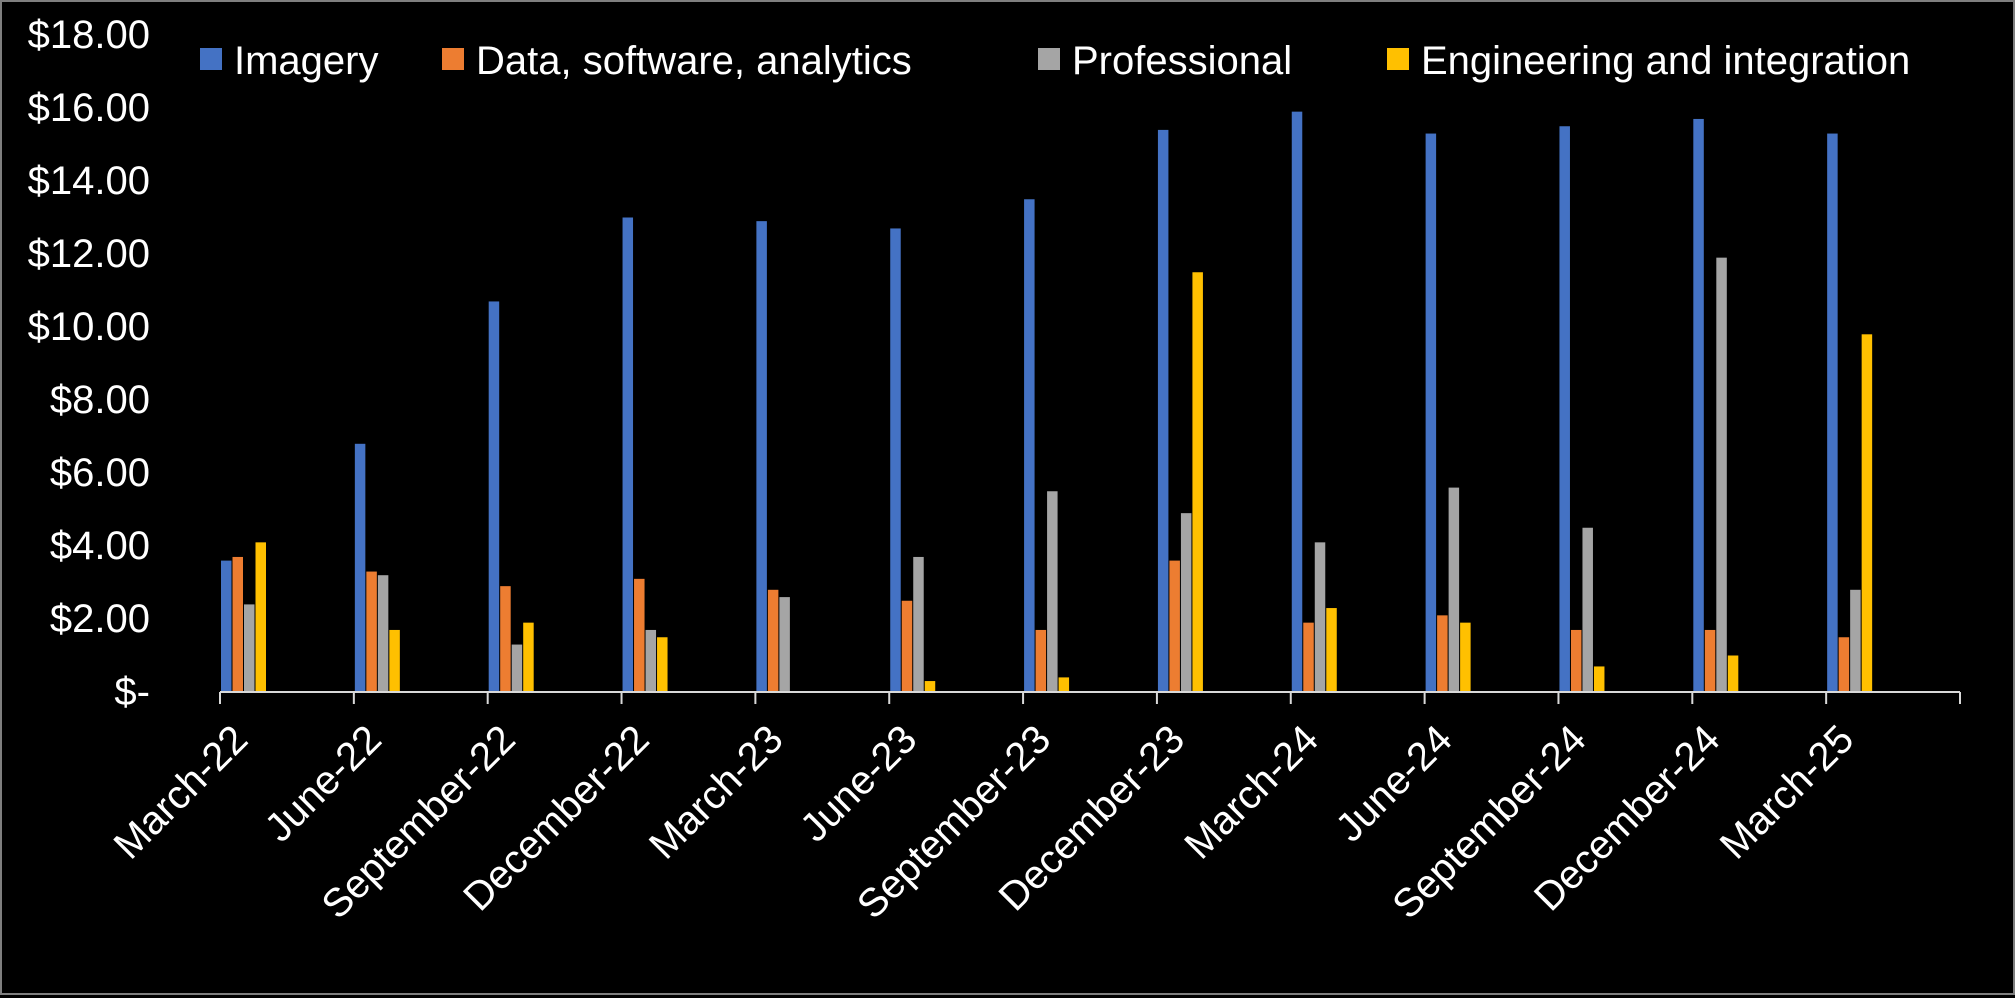 This screenshot has width=2015, height=998. I want to click on legend-label: Engineering and integration, so click(1665, 61).